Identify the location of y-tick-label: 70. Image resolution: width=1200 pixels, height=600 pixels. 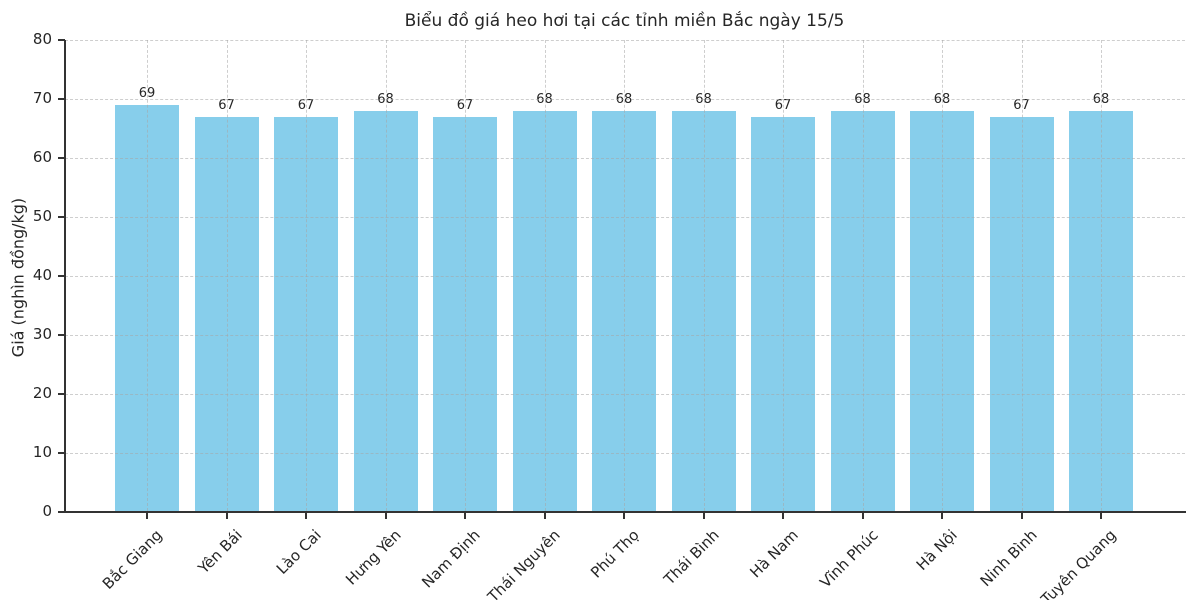
(42, 98).